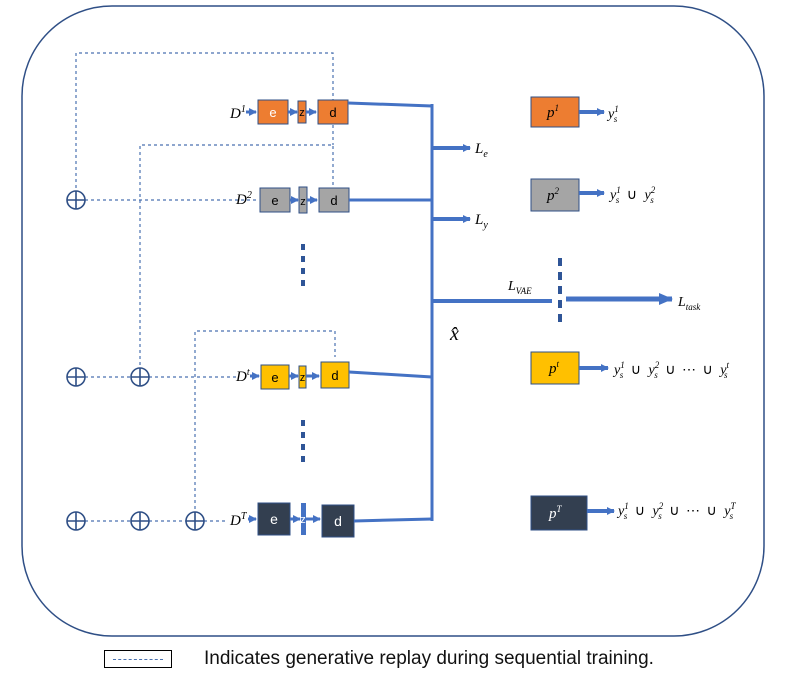 The height and width of the screenshot is (675, 787). I want to click on encoder-block-T, so click(274, 519).